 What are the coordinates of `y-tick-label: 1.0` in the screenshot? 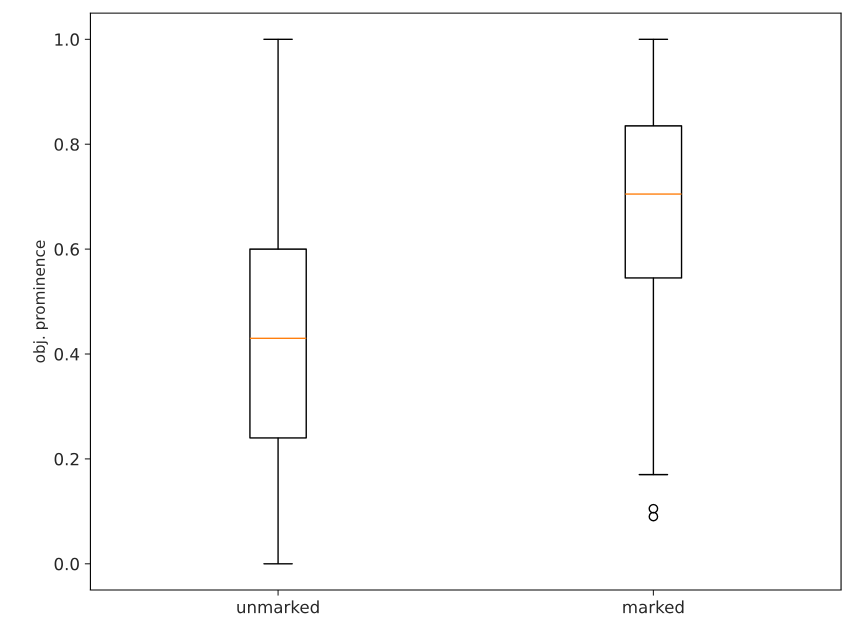 It's located at (67, 39).